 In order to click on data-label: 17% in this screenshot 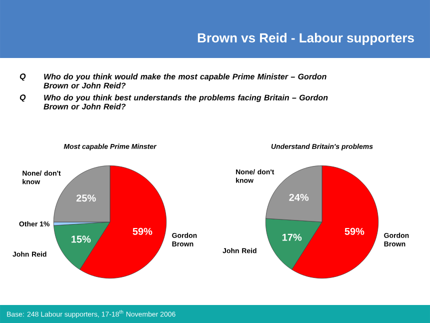, I will do `click(292, 237)`.